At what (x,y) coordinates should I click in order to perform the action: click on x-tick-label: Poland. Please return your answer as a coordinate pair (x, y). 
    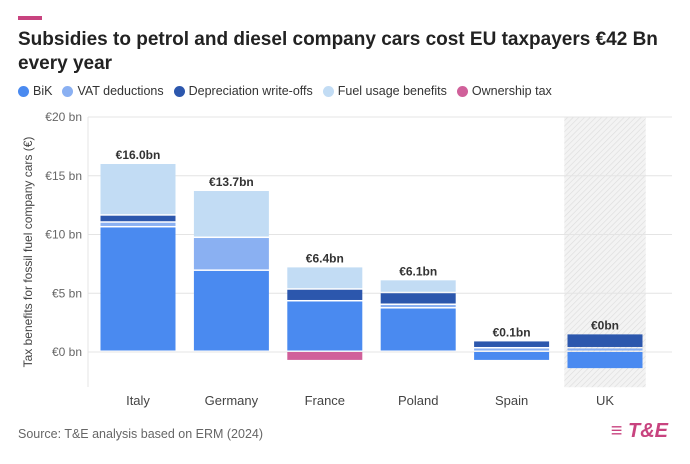
    Looking at the image, I should click on (418, 400).